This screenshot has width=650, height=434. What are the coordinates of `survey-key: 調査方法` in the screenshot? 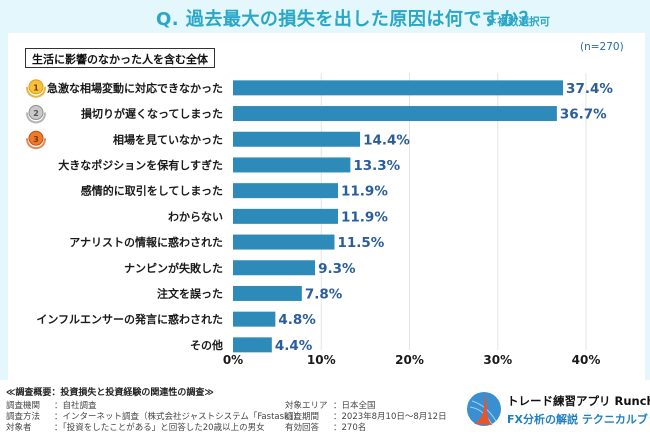 It's located at (23, 417).